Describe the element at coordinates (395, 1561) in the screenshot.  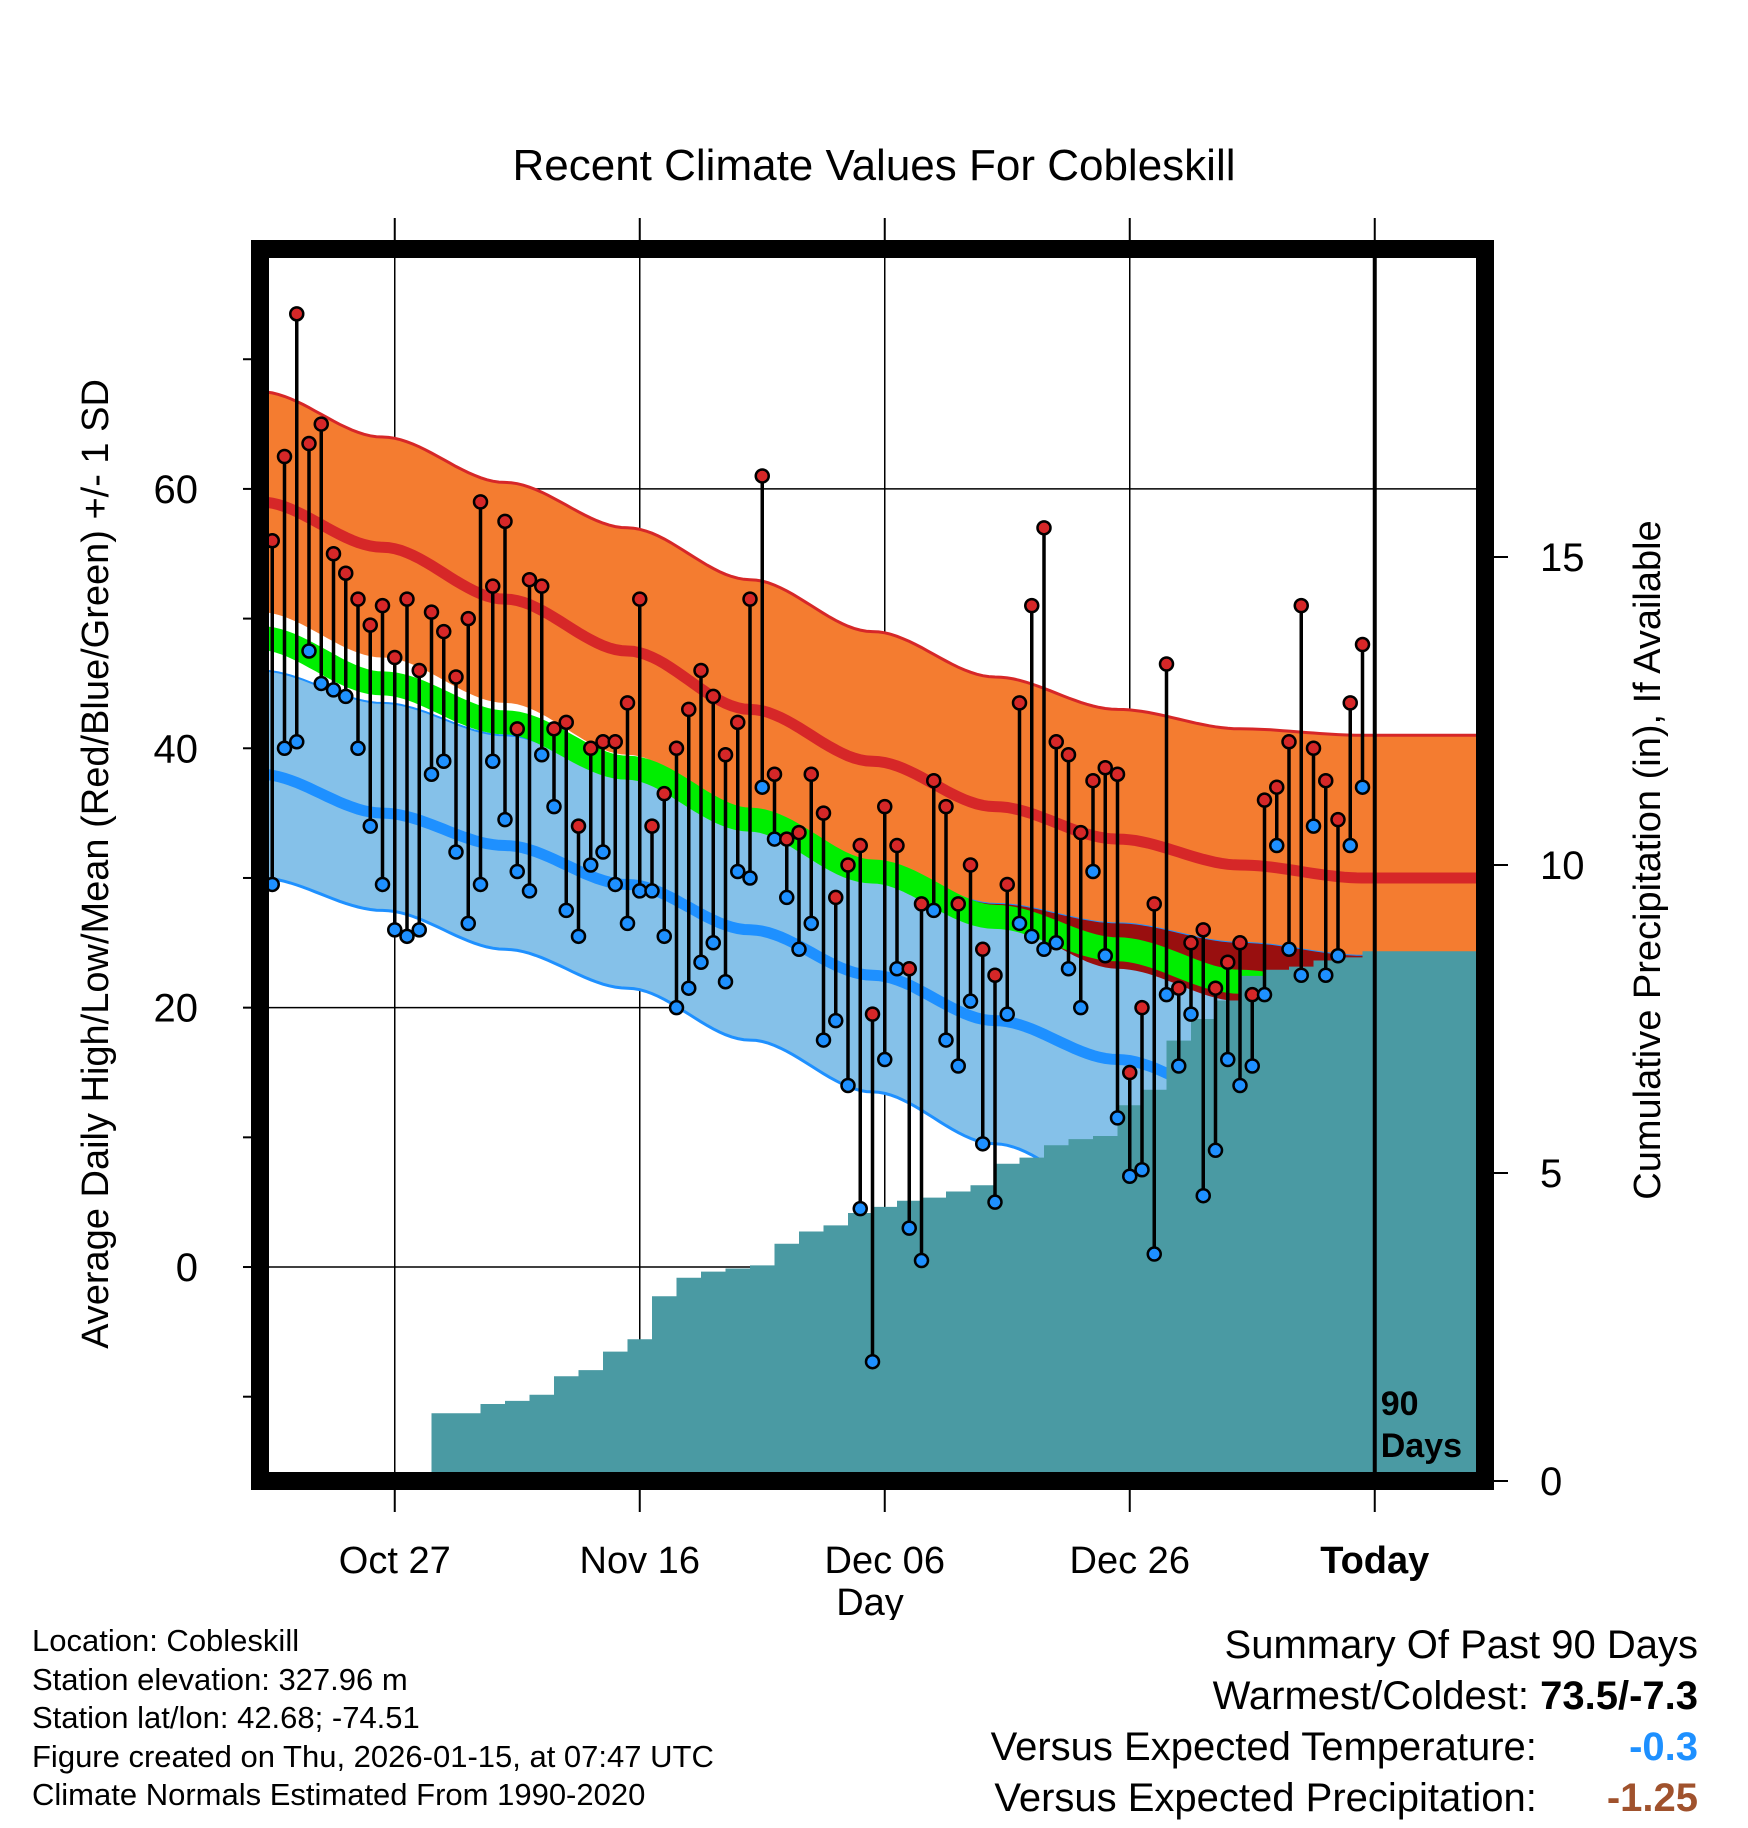
I see `x-tick-label: Oct 27` at that location.